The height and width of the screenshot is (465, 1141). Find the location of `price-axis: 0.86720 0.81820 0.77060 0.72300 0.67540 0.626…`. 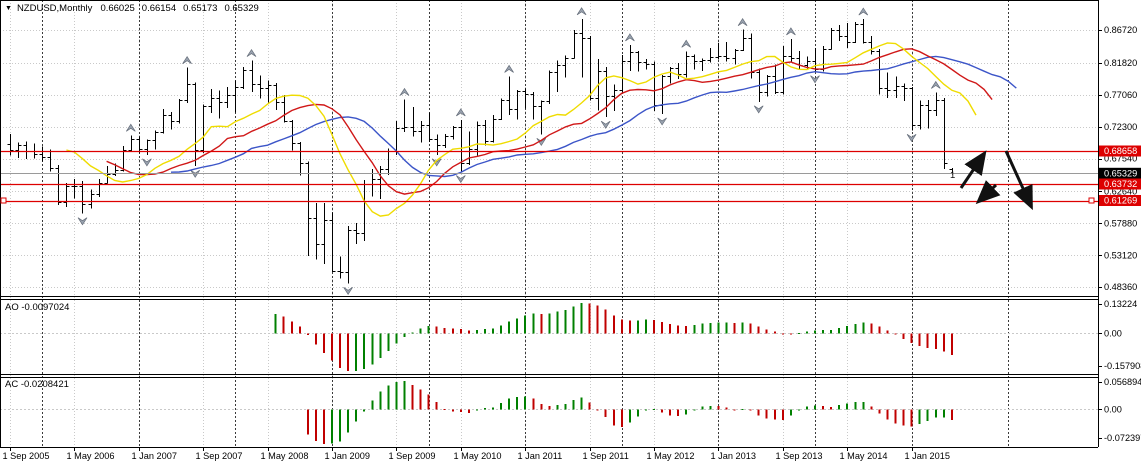

price-axis: 0.86720 0.81820 0.77060 0.72300 0.67540 0.626… is located at coordinates (1120, 234).